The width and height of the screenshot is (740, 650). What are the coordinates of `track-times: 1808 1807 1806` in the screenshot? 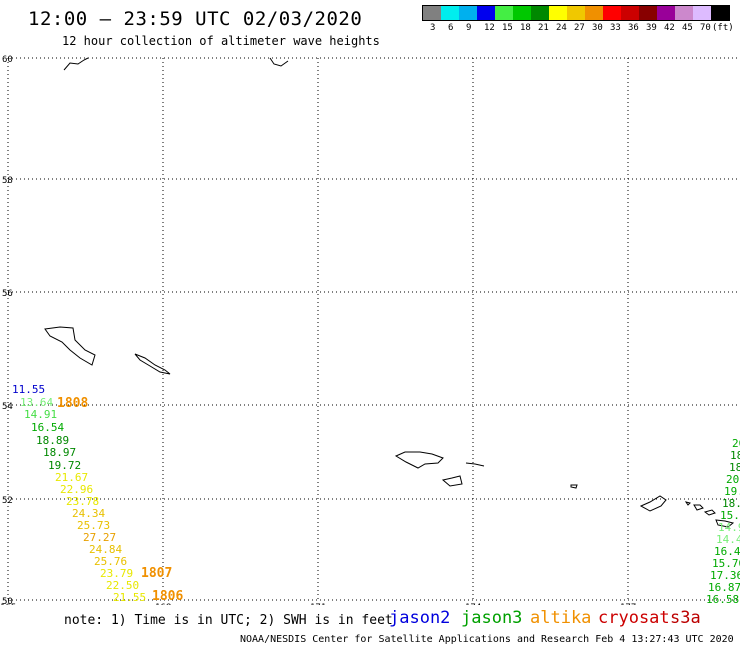 It's located at (120, 500).